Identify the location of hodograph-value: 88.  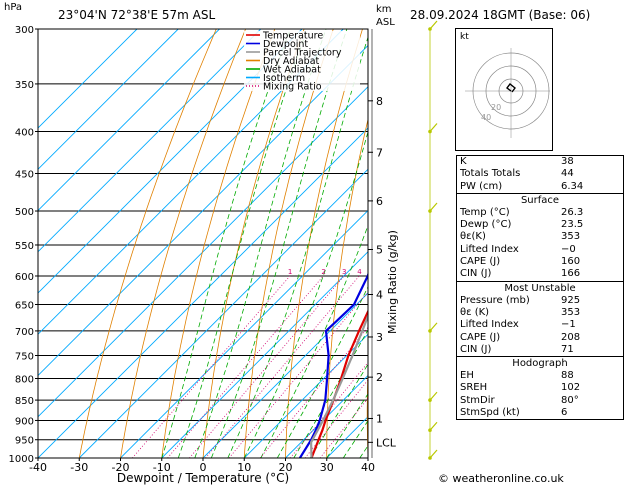
(567, 376).